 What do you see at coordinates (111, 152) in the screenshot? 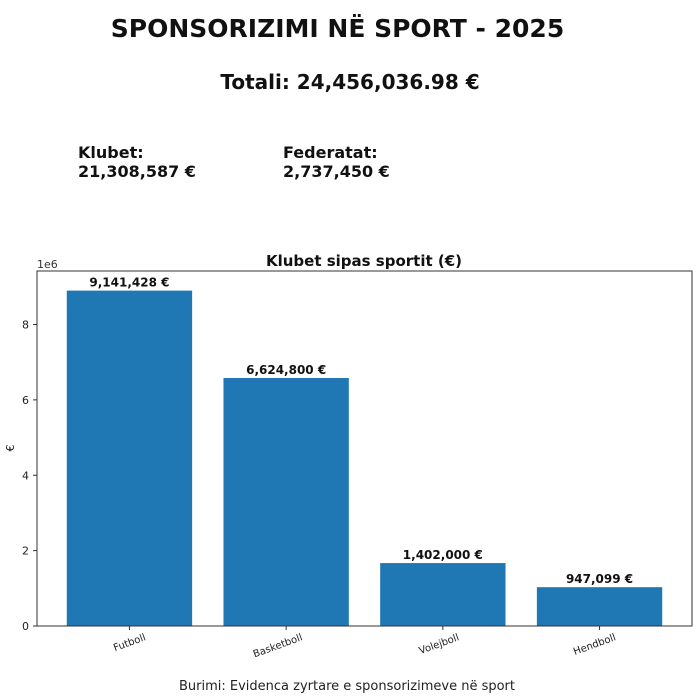
I see `stat-label: Klubet:` at bounding box center [111, 152].